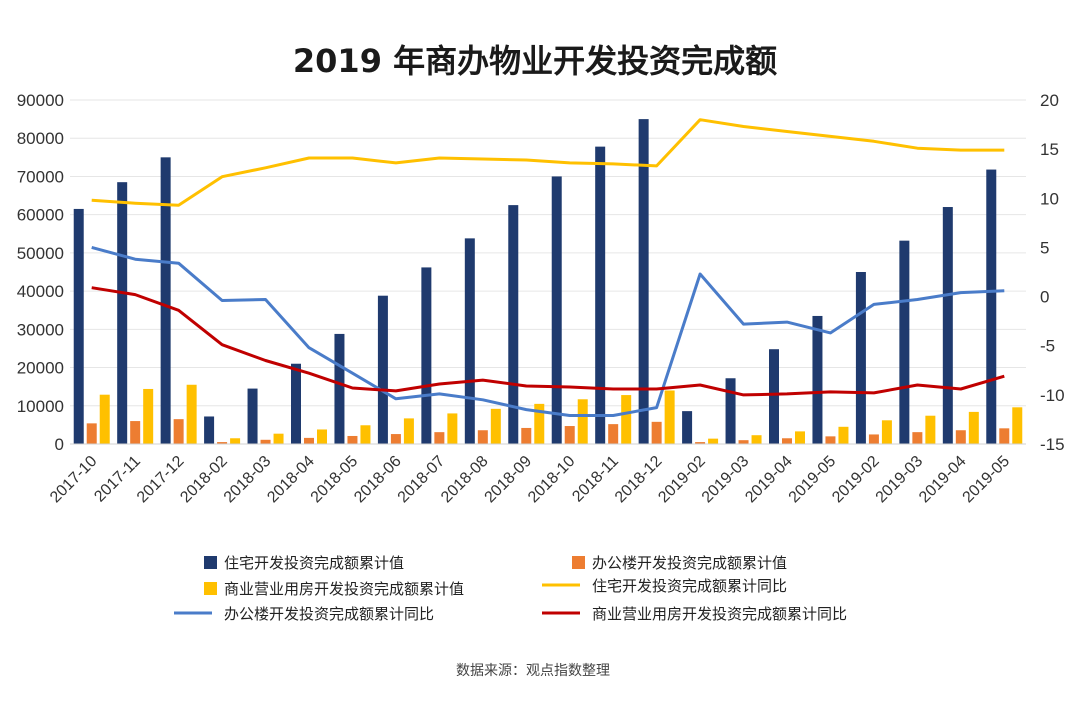  I want to click on legend-label: 商业营业用房开发投资完成额累计值, so click(344, 589).